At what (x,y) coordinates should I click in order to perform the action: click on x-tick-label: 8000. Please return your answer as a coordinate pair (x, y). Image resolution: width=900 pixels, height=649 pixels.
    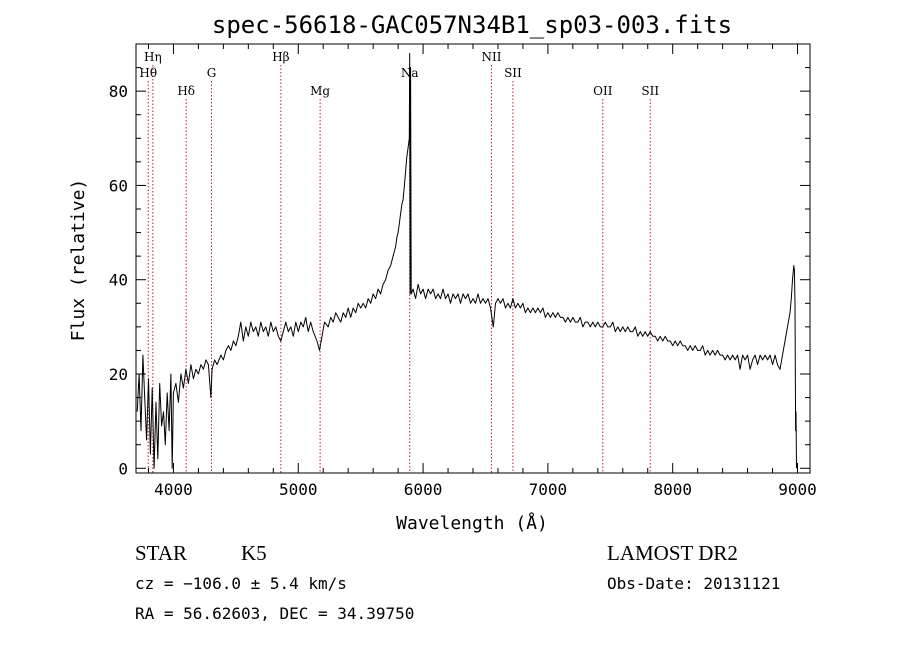
    Looking at the image, I should click on (672, 489).